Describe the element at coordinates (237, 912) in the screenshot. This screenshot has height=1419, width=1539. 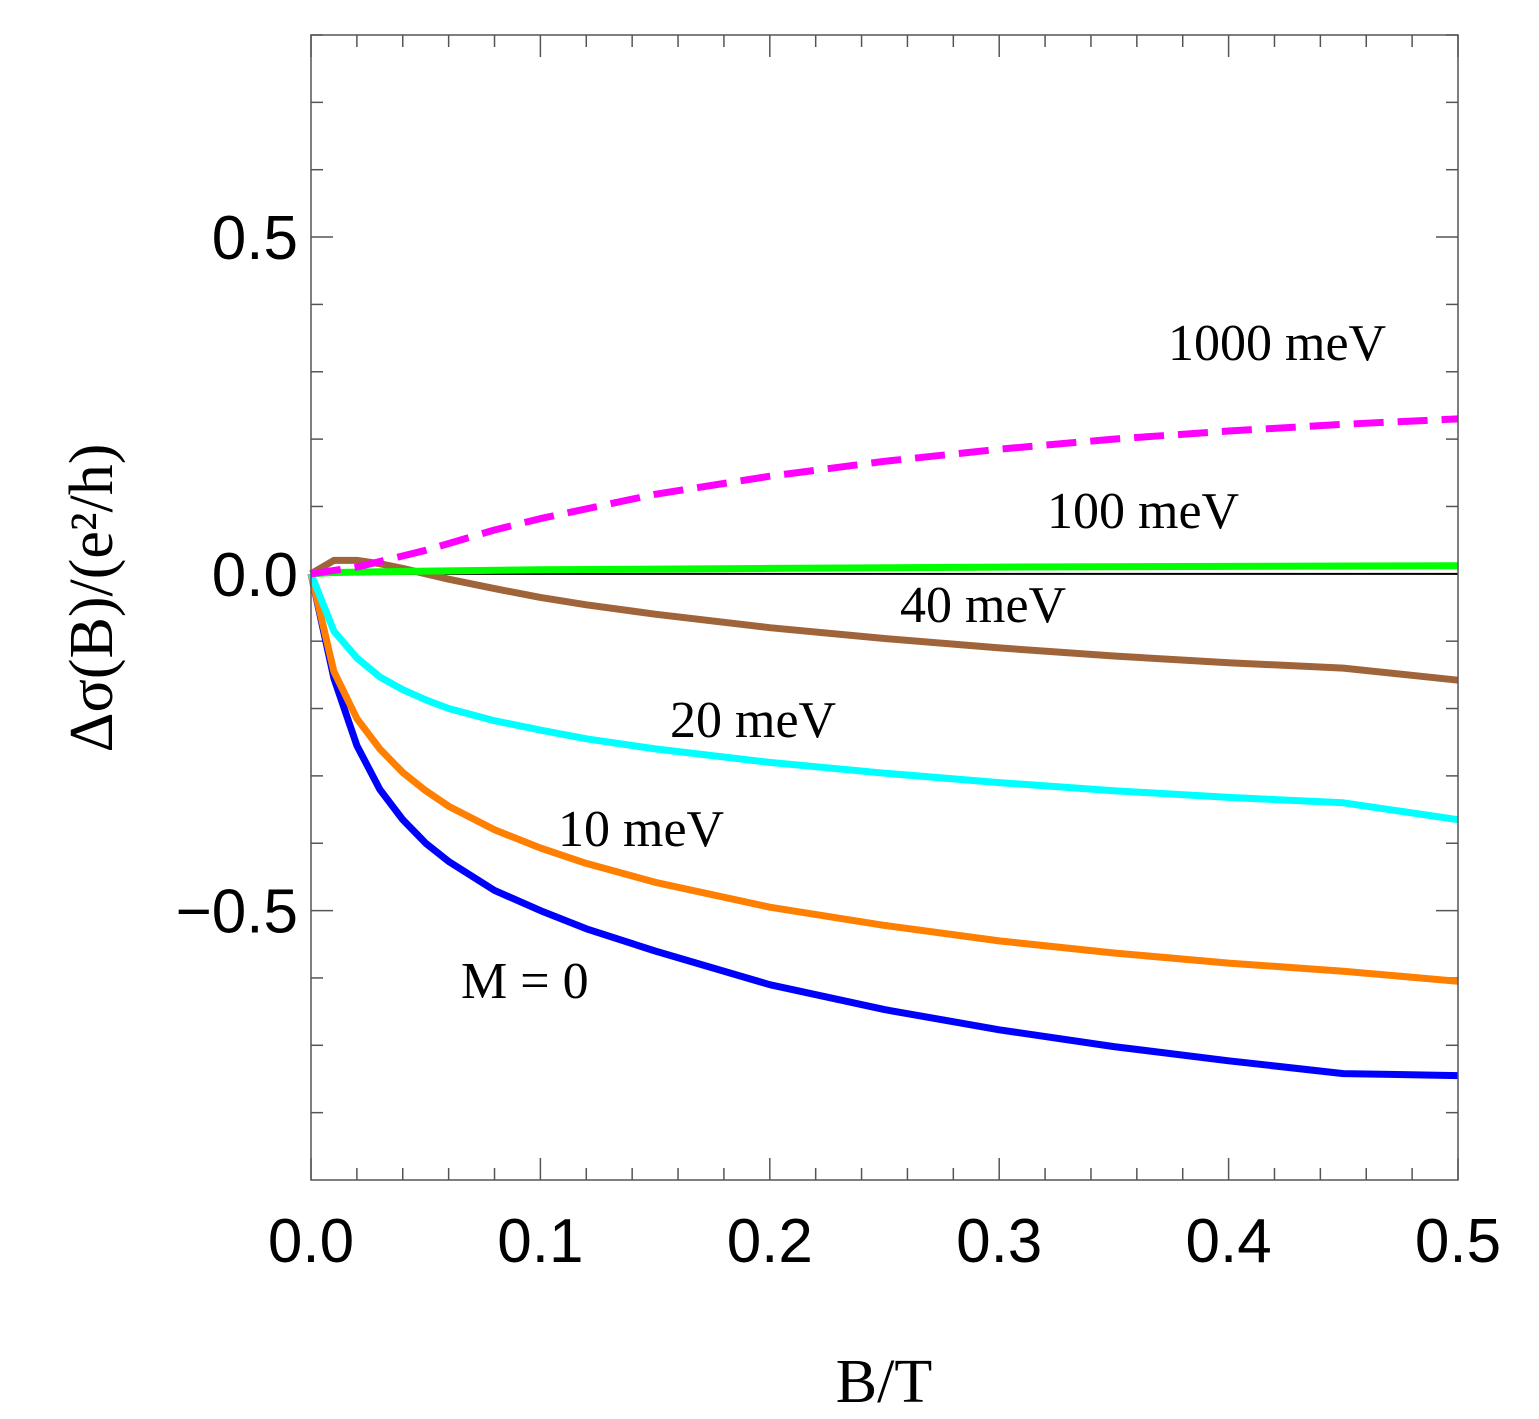
I see `y-tick-label: −0.5` at that location.